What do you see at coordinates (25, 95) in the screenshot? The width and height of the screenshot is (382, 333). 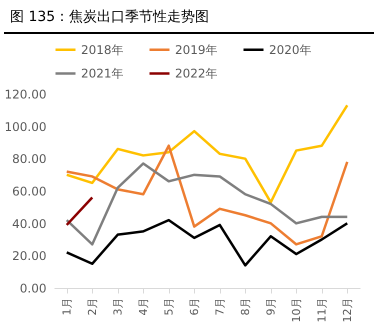 I see `y-tick-label: 120.00` at bounding box center [25, 95].